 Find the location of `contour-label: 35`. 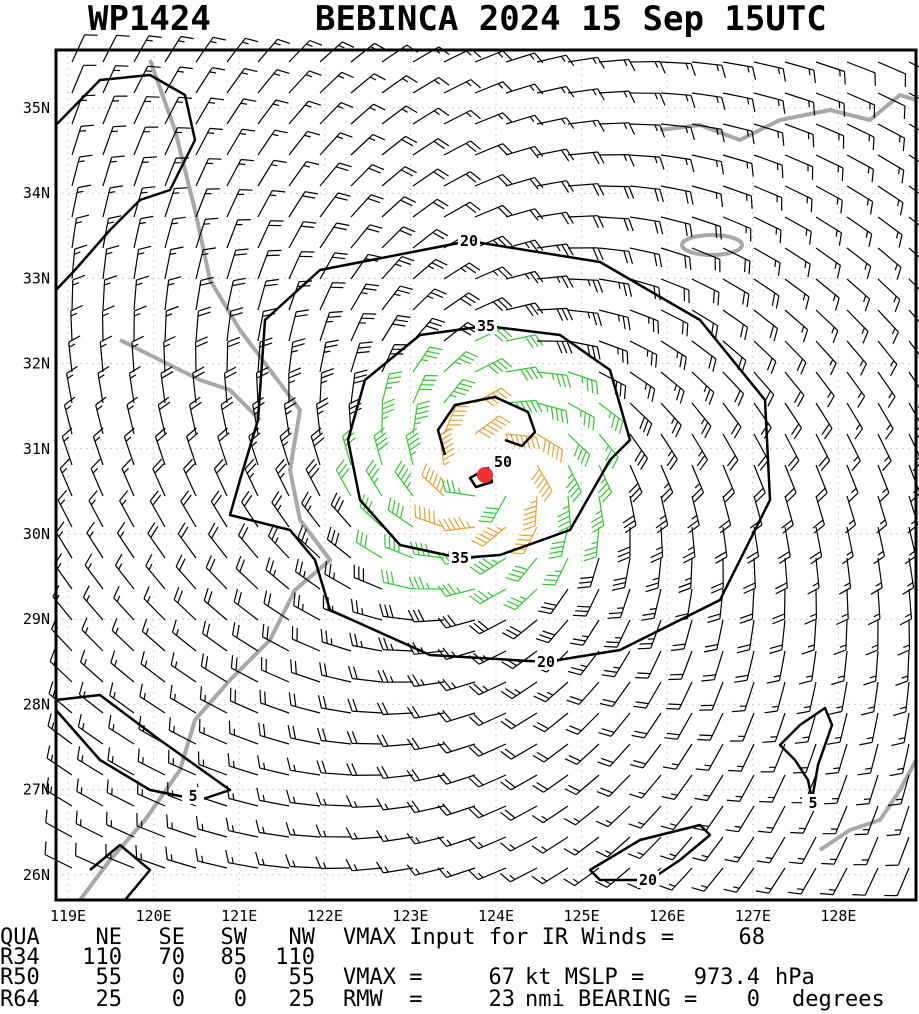

contour-label: 35 is located at coordinates (486, 326).